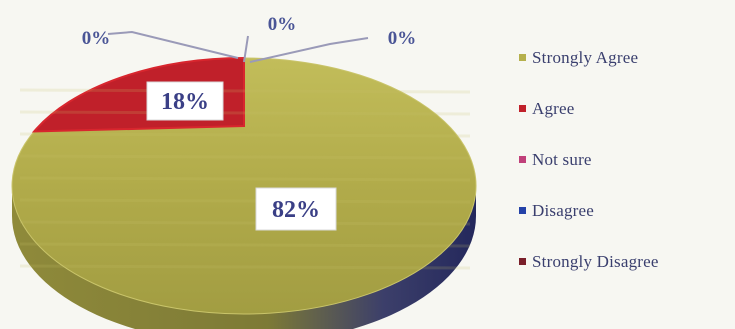  What do you see at coordinates (173, 44) in the screenshot?
I see `leader-line-not-sure` at bounding box center [173, 44].